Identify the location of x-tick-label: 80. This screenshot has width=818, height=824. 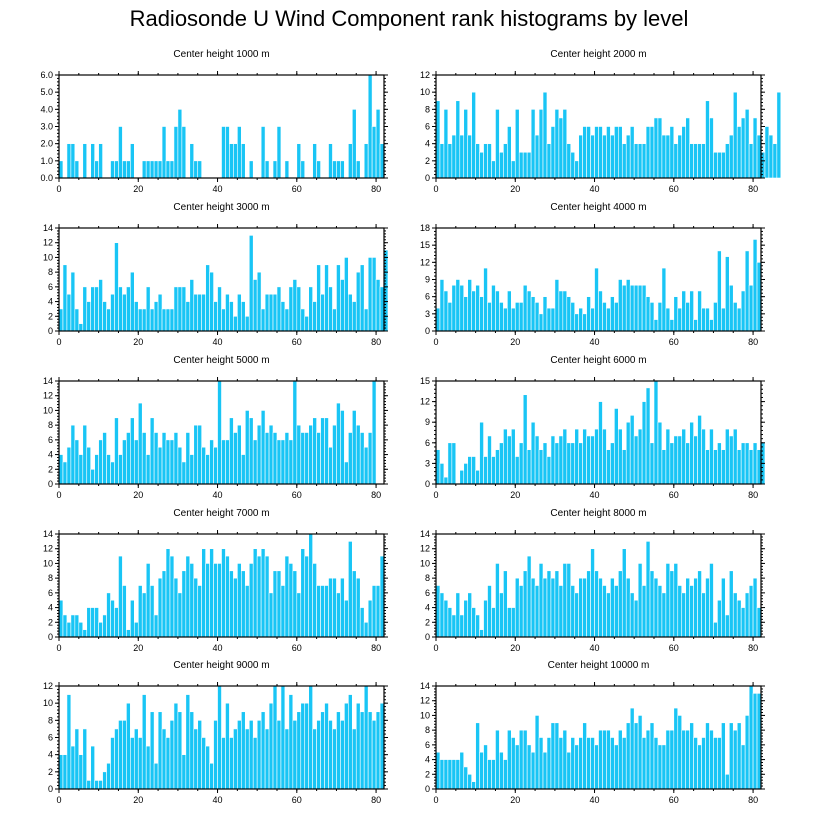
(753, 342).